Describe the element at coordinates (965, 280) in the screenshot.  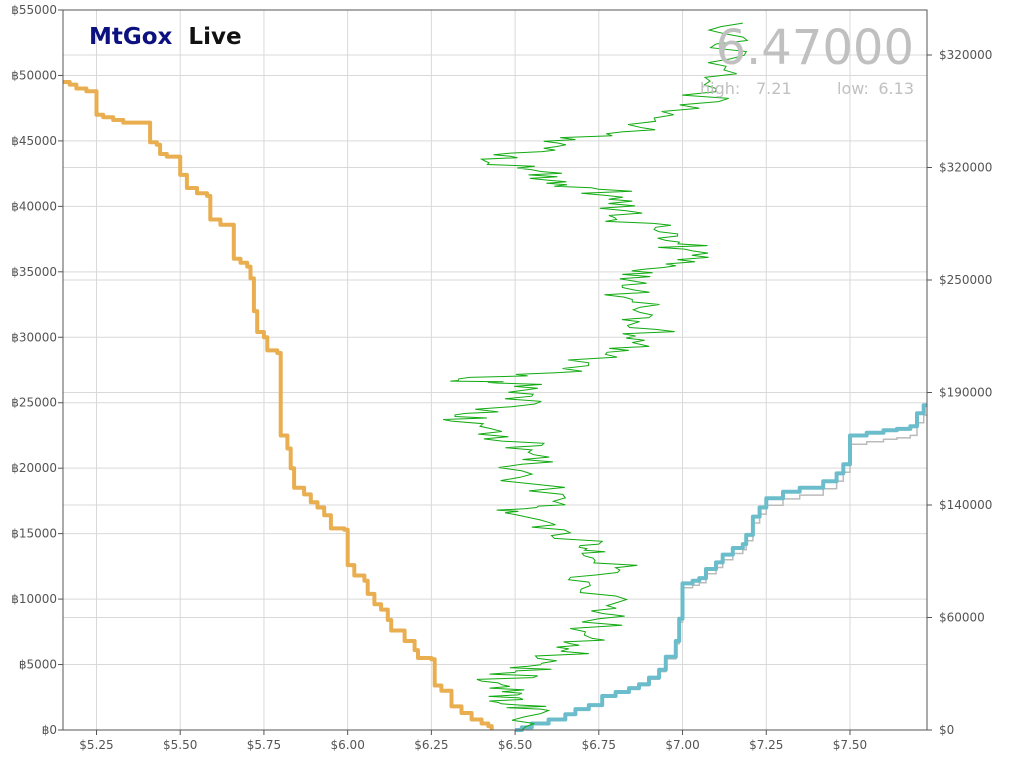
I see `y2-tick-label: $250000` at that location.